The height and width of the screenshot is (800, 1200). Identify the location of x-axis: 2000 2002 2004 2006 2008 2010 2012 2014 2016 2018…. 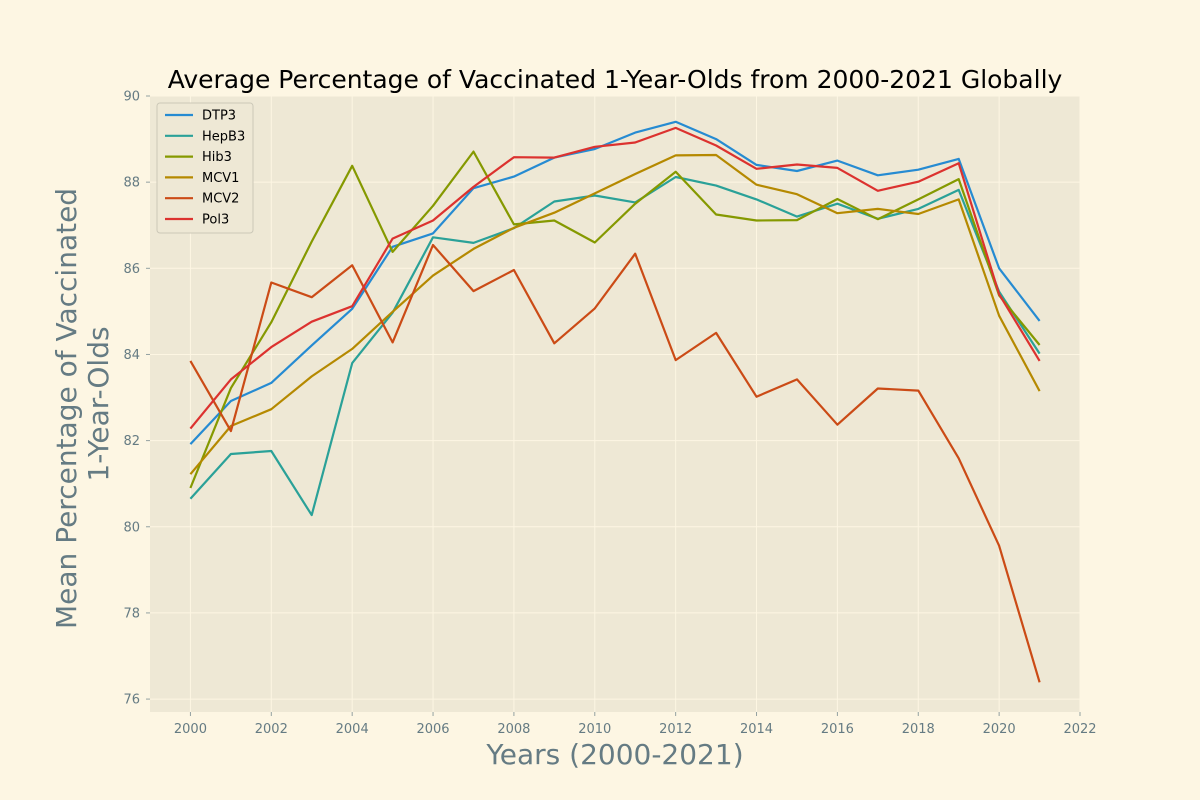
(635, 724).